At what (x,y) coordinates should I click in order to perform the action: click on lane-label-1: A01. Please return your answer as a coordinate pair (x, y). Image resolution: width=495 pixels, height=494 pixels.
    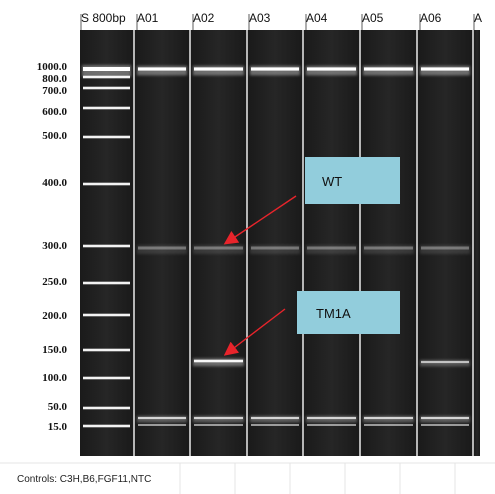
    Looking at the image, I should click on (148, 18).